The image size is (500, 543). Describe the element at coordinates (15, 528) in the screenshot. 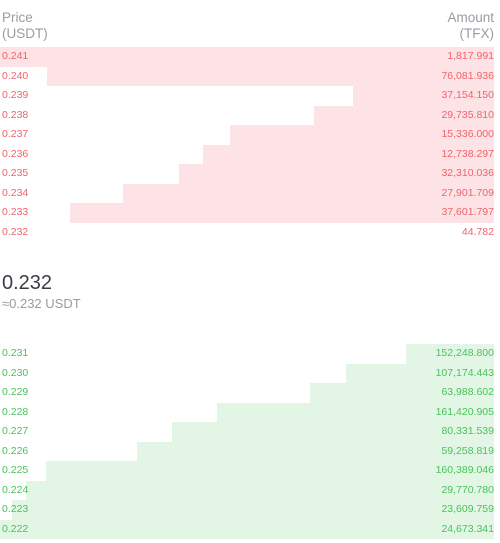

I see `bid-price: 0.222` at that location.